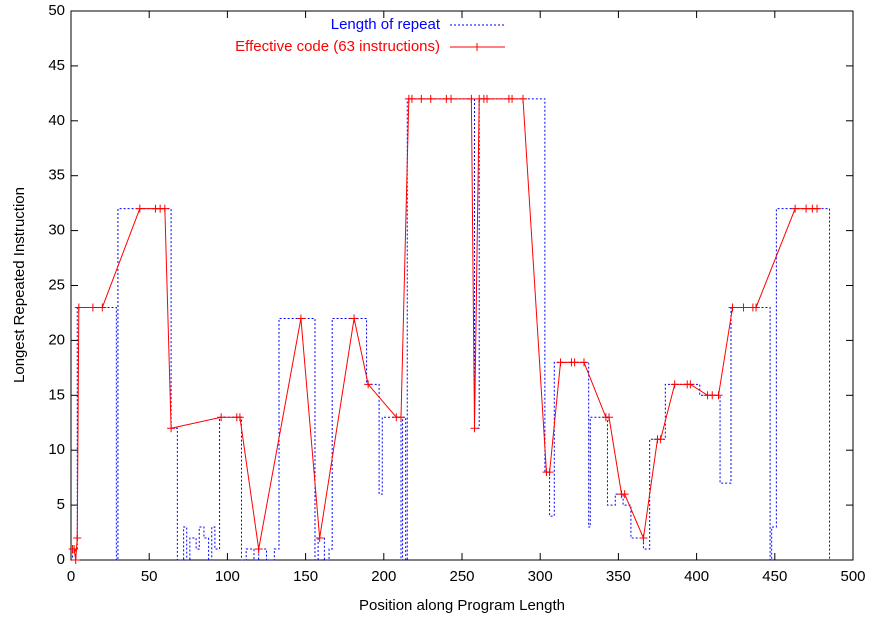  What do you see at coordinates (337, 46) in the screenshot?
I see `legend-label: Effective code (63 instructions)` at bounding box center [337, 46].